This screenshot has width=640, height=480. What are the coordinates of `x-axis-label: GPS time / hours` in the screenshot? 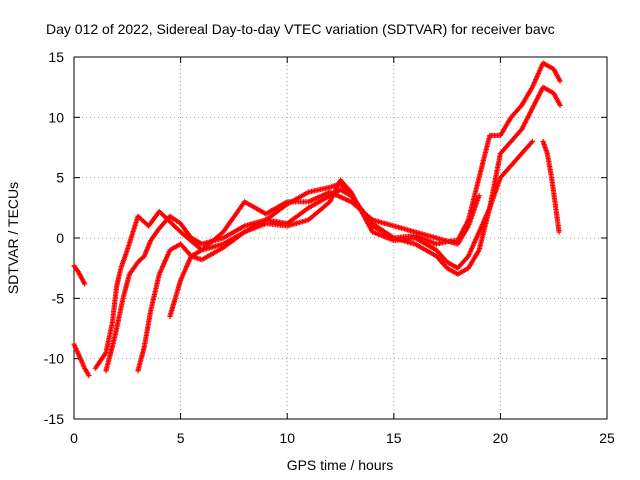 It's located at (340, 465).